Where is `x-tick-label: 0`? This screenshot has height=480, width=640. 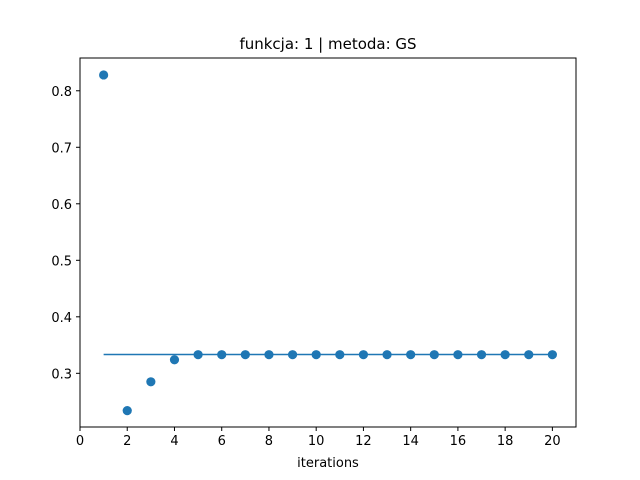
x-tick-label: 0 is located at coordinates (80, 441).